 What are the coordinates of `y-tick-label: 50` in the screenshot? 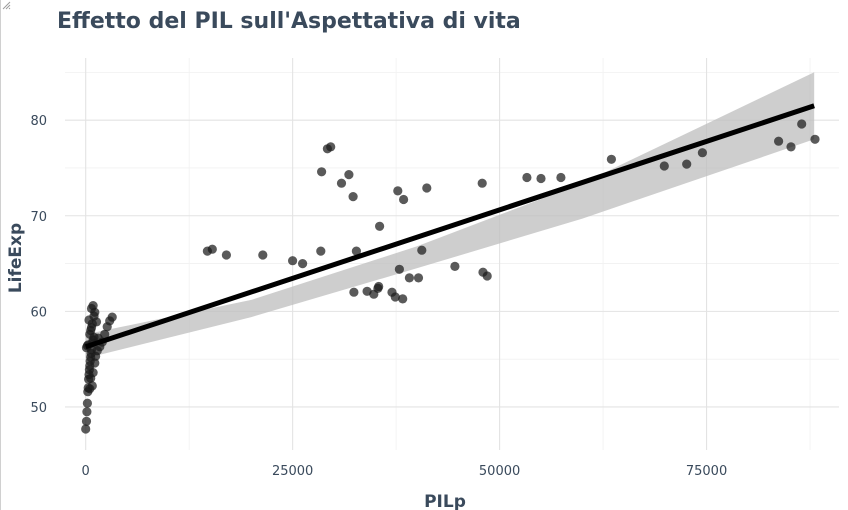 It's located at (38, 408).